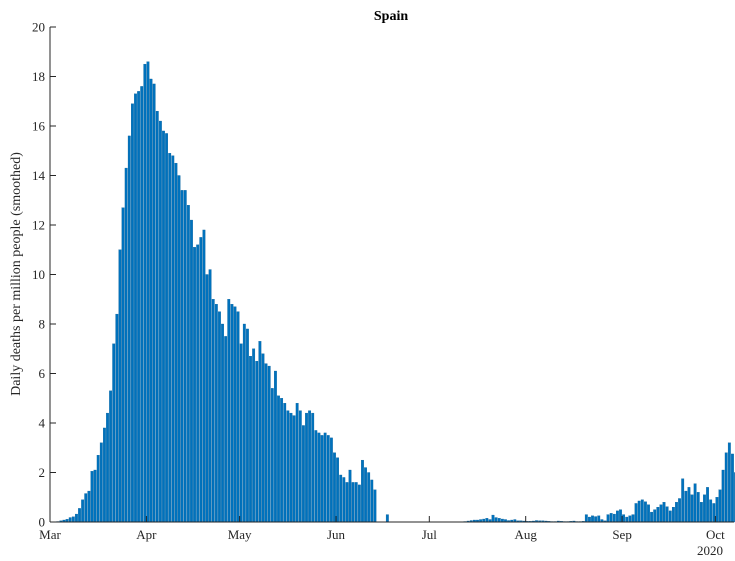  I want to click on y-tick-label: 10, so click(38, 274).